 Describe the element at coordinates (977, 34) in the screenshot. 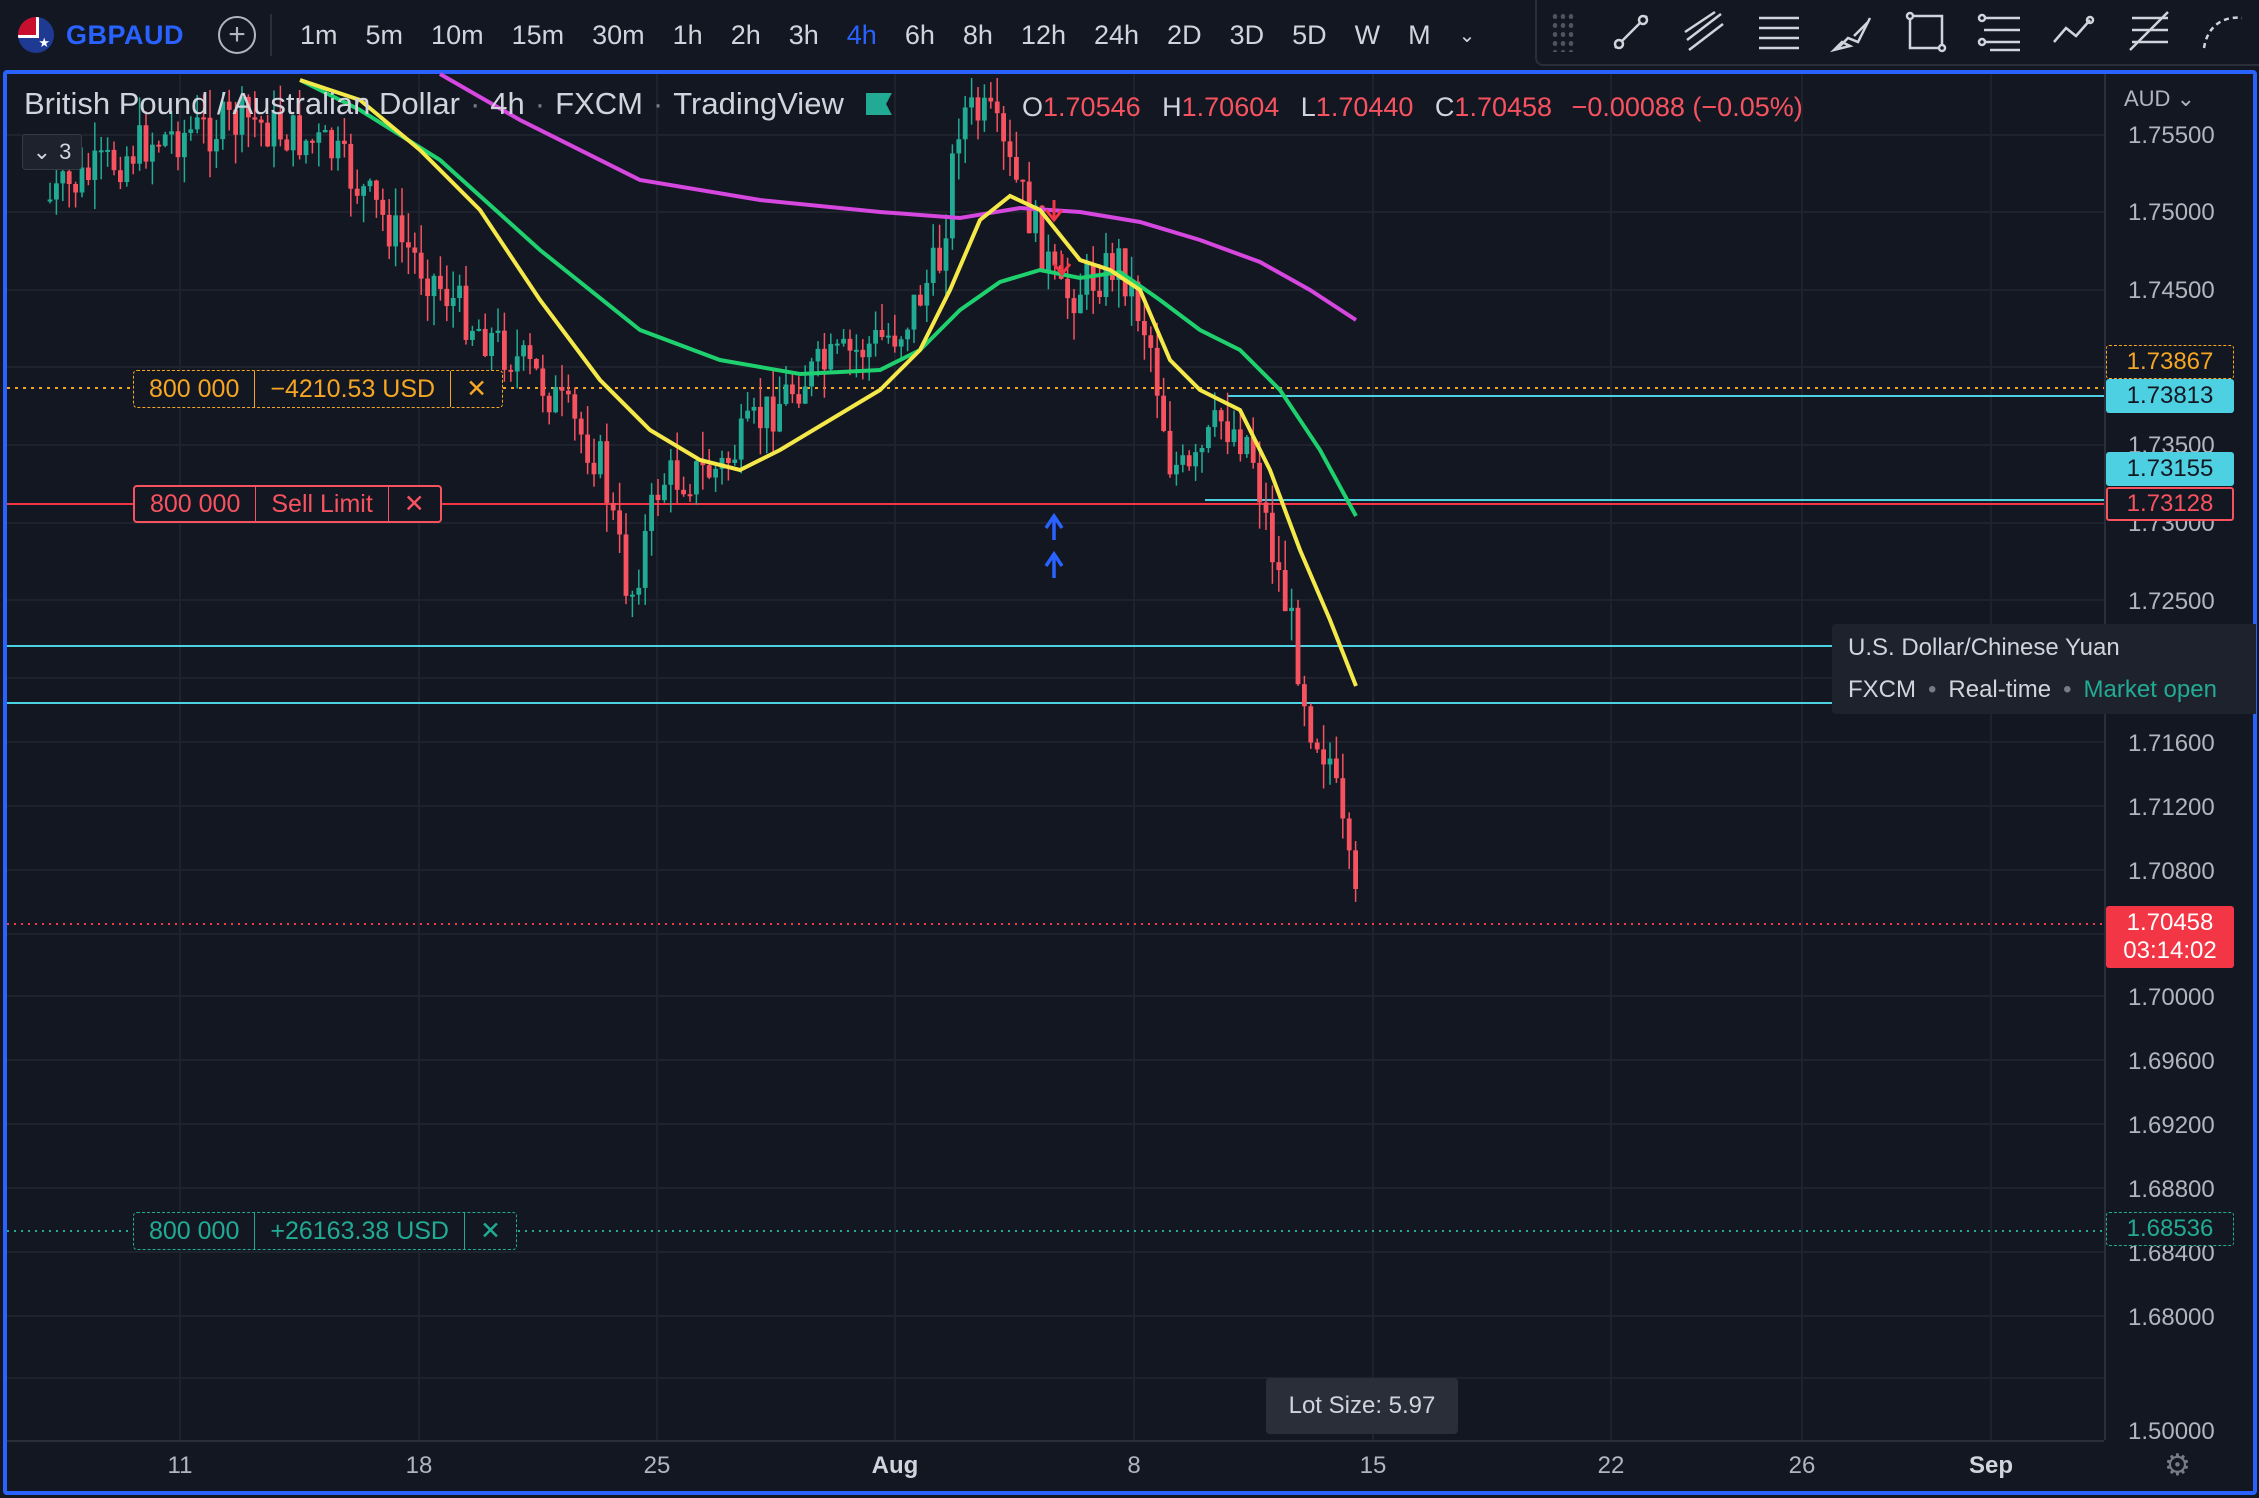

I see `interval-8h: 8h` at that location.